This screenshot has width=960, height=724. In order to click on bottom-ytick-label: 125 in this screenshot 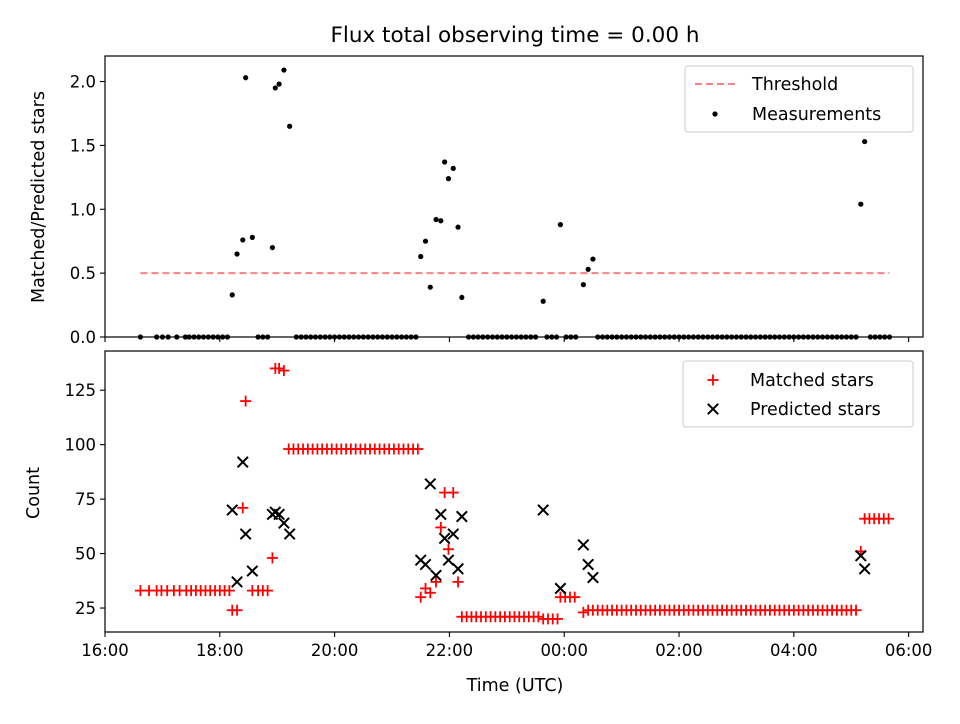, I will do `click(81, 390)`.